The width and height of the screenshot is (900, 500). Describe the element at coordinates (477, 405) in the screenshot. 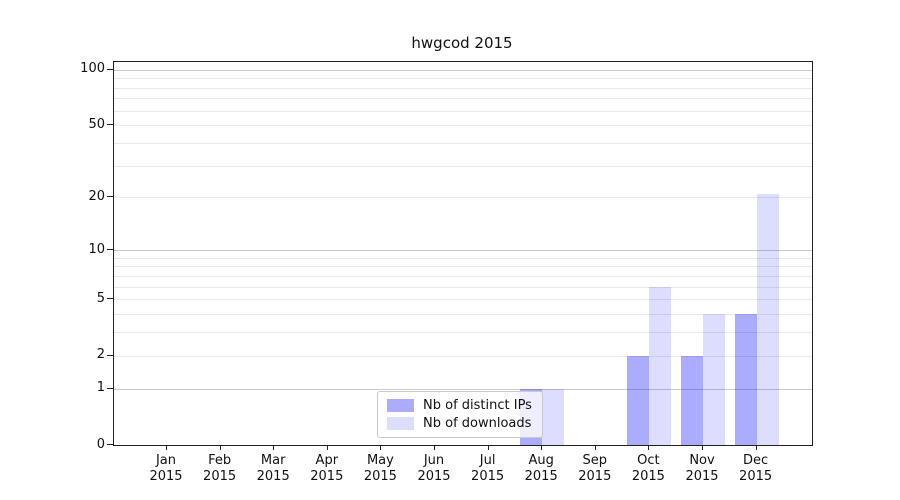

I see `legend-label: Nb of distinct IPs` at that location.